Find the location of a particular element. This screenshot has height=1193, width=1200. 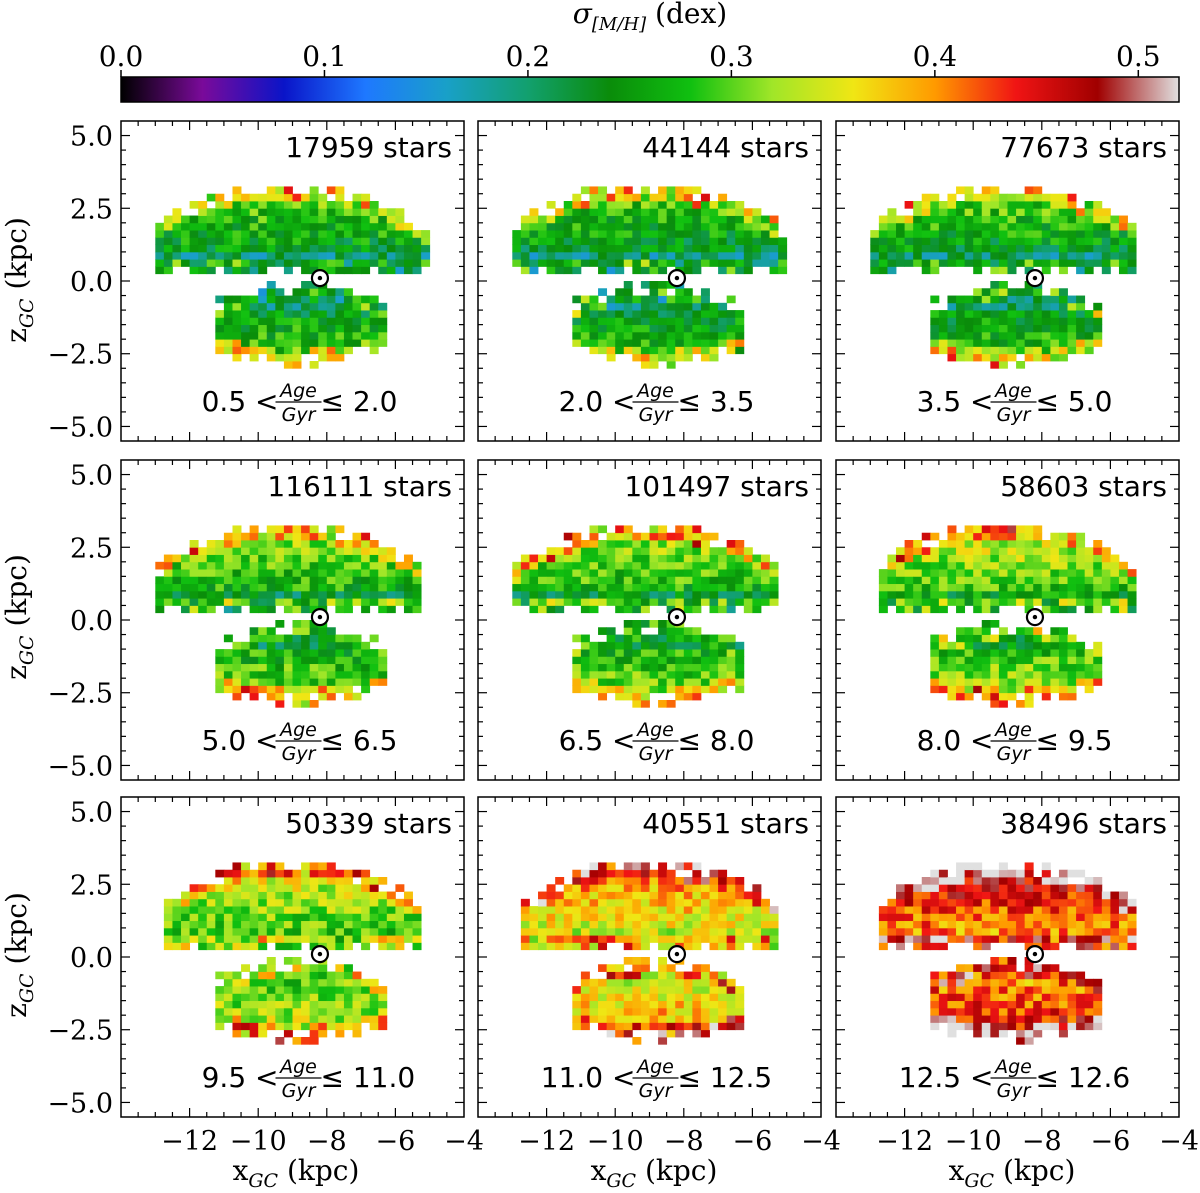

x-tick-label: −8 is located at coordinates (684, 1141).